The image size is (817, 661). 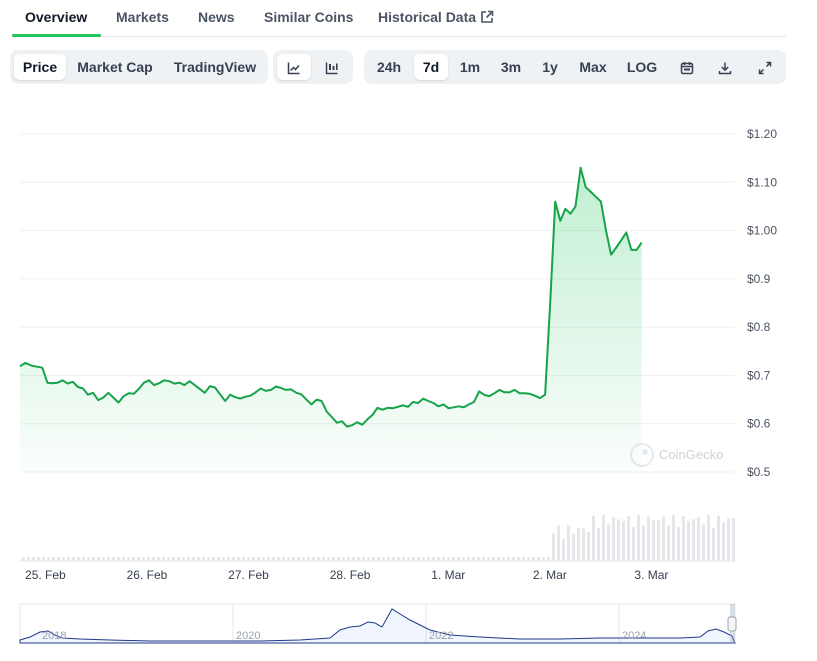 I want to click on x-tick-label: 26. Feb, so click(x=147, y=575).